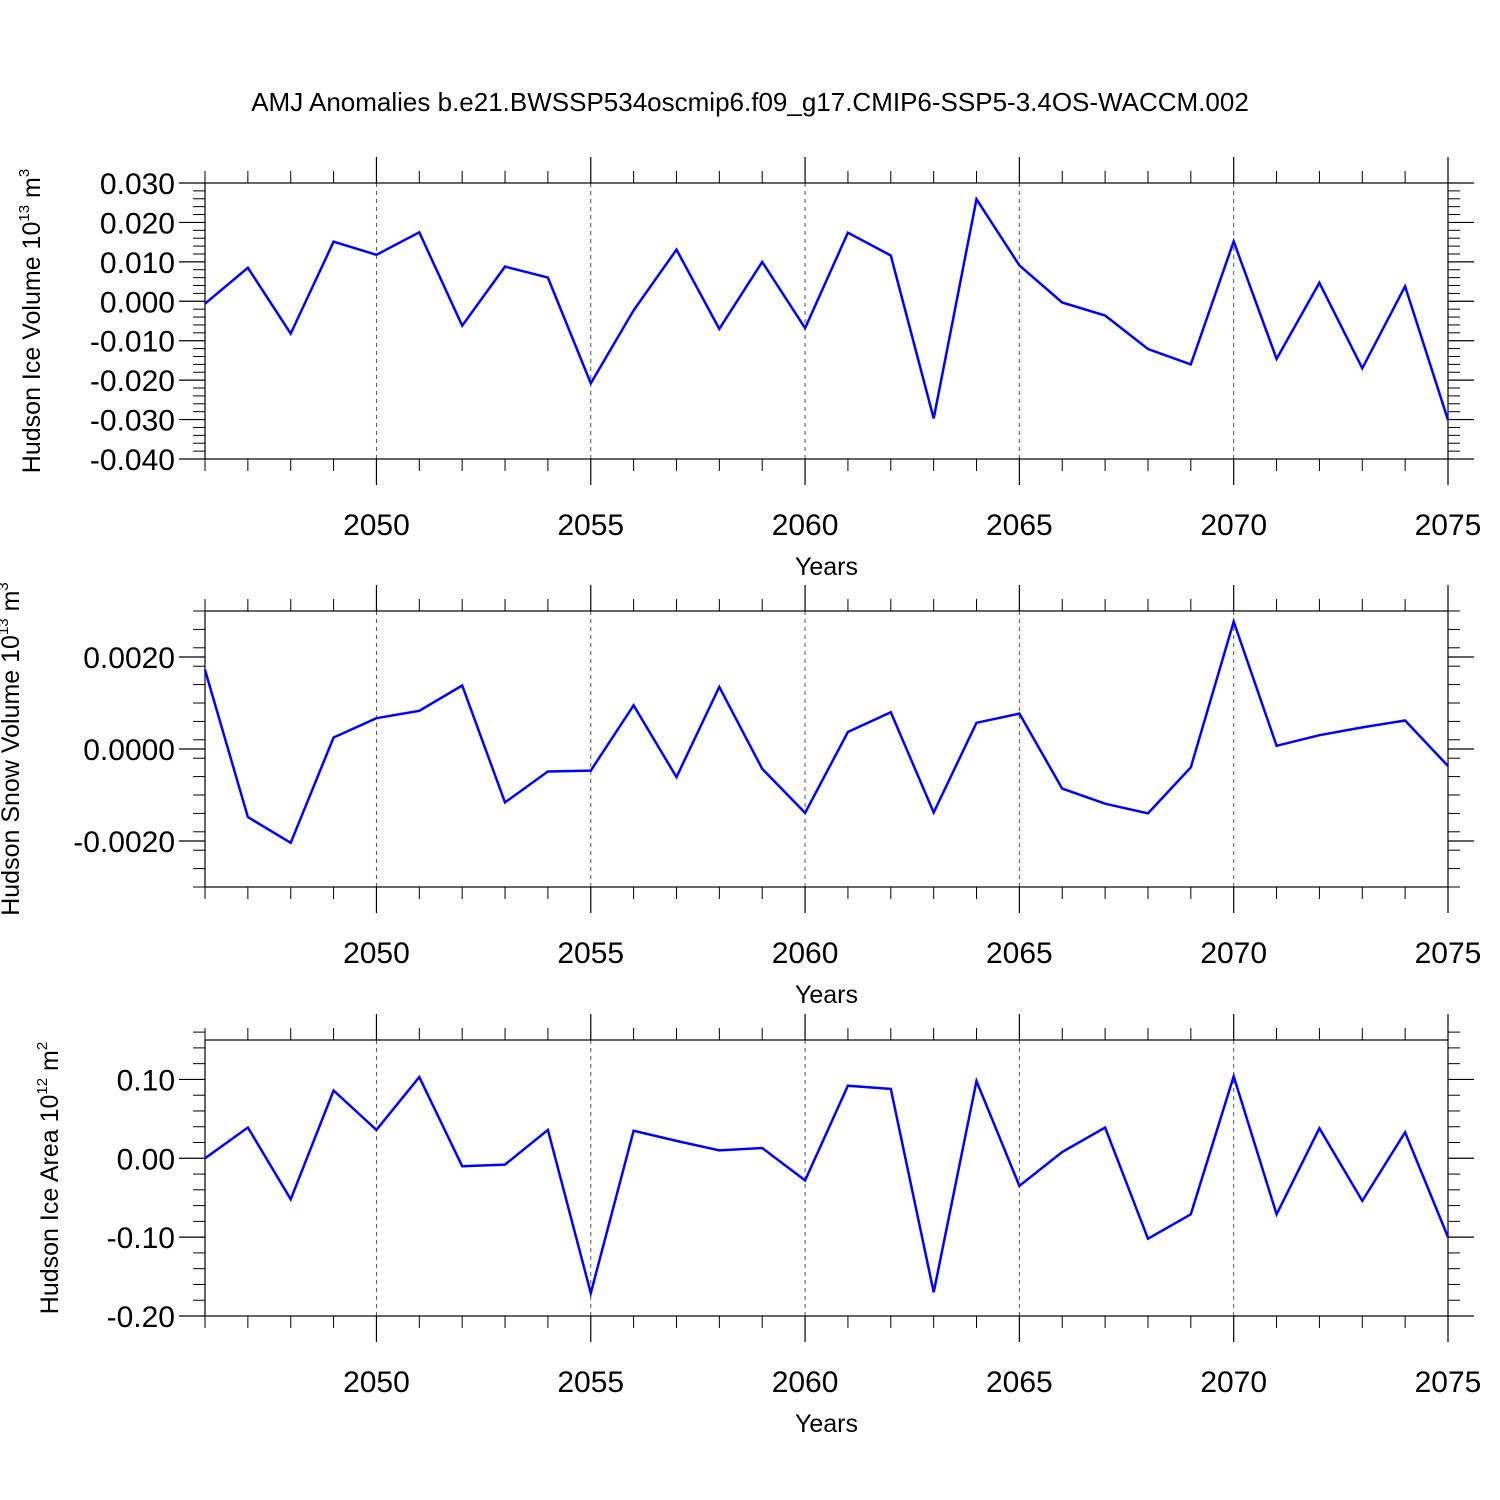 This screenshot has height=1500, width=1500. Describe the element at coordinates (49, 1178) in the screenshot. I see `y-axis-label: Hudson Ice Area 1012 m2` at that location.